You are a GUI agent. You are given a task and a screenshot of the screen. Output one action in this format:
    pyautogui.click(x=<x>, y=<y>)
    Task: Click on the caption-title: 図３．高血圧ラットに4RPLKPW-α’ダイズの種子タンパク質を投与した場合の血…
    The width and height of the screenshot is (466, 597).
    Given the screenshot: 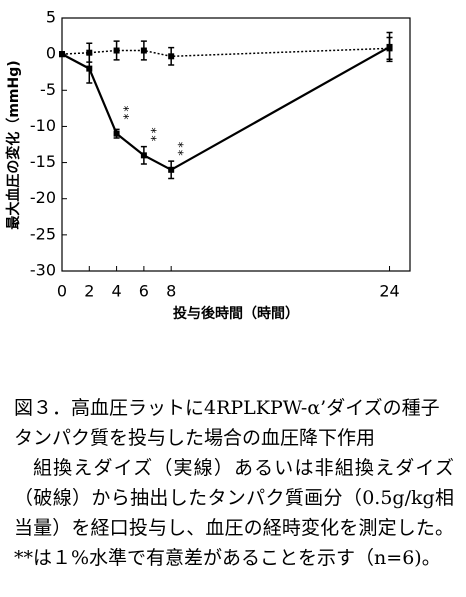 What is the action you would take?
    pyautogui.click(x=227, y=423)
    